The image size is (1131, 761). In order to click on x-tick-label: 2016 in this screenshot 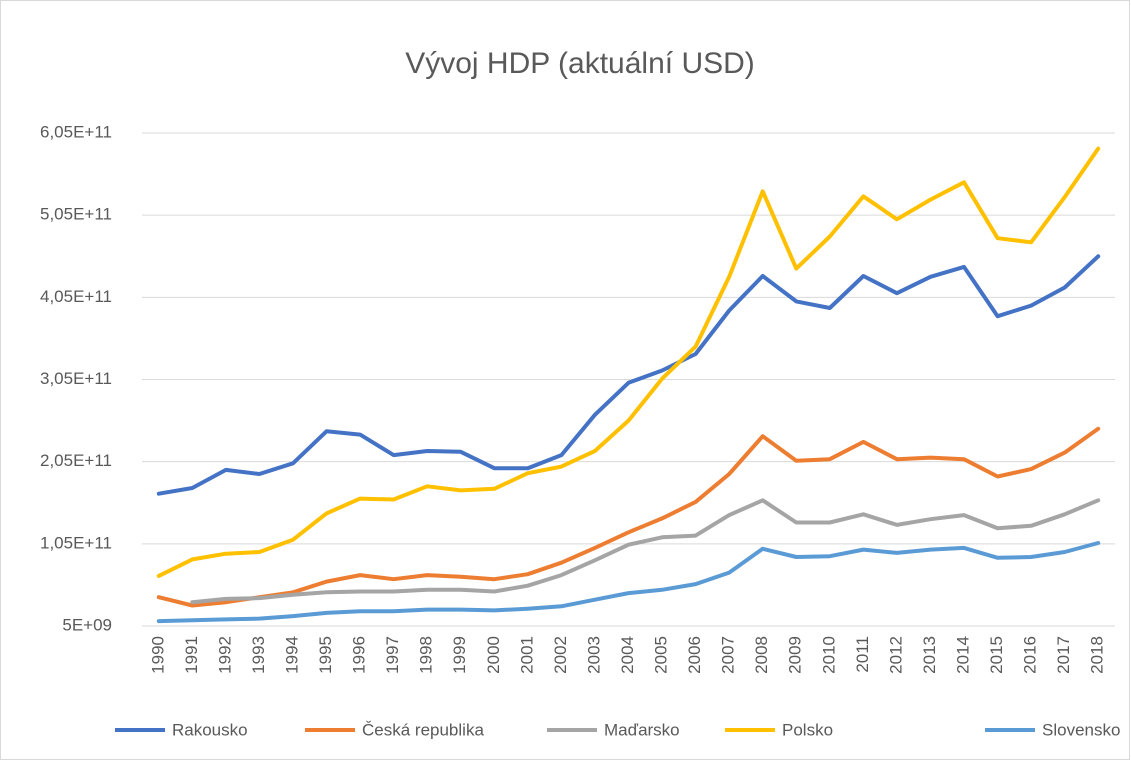, I will do `click(1030, 655)`.